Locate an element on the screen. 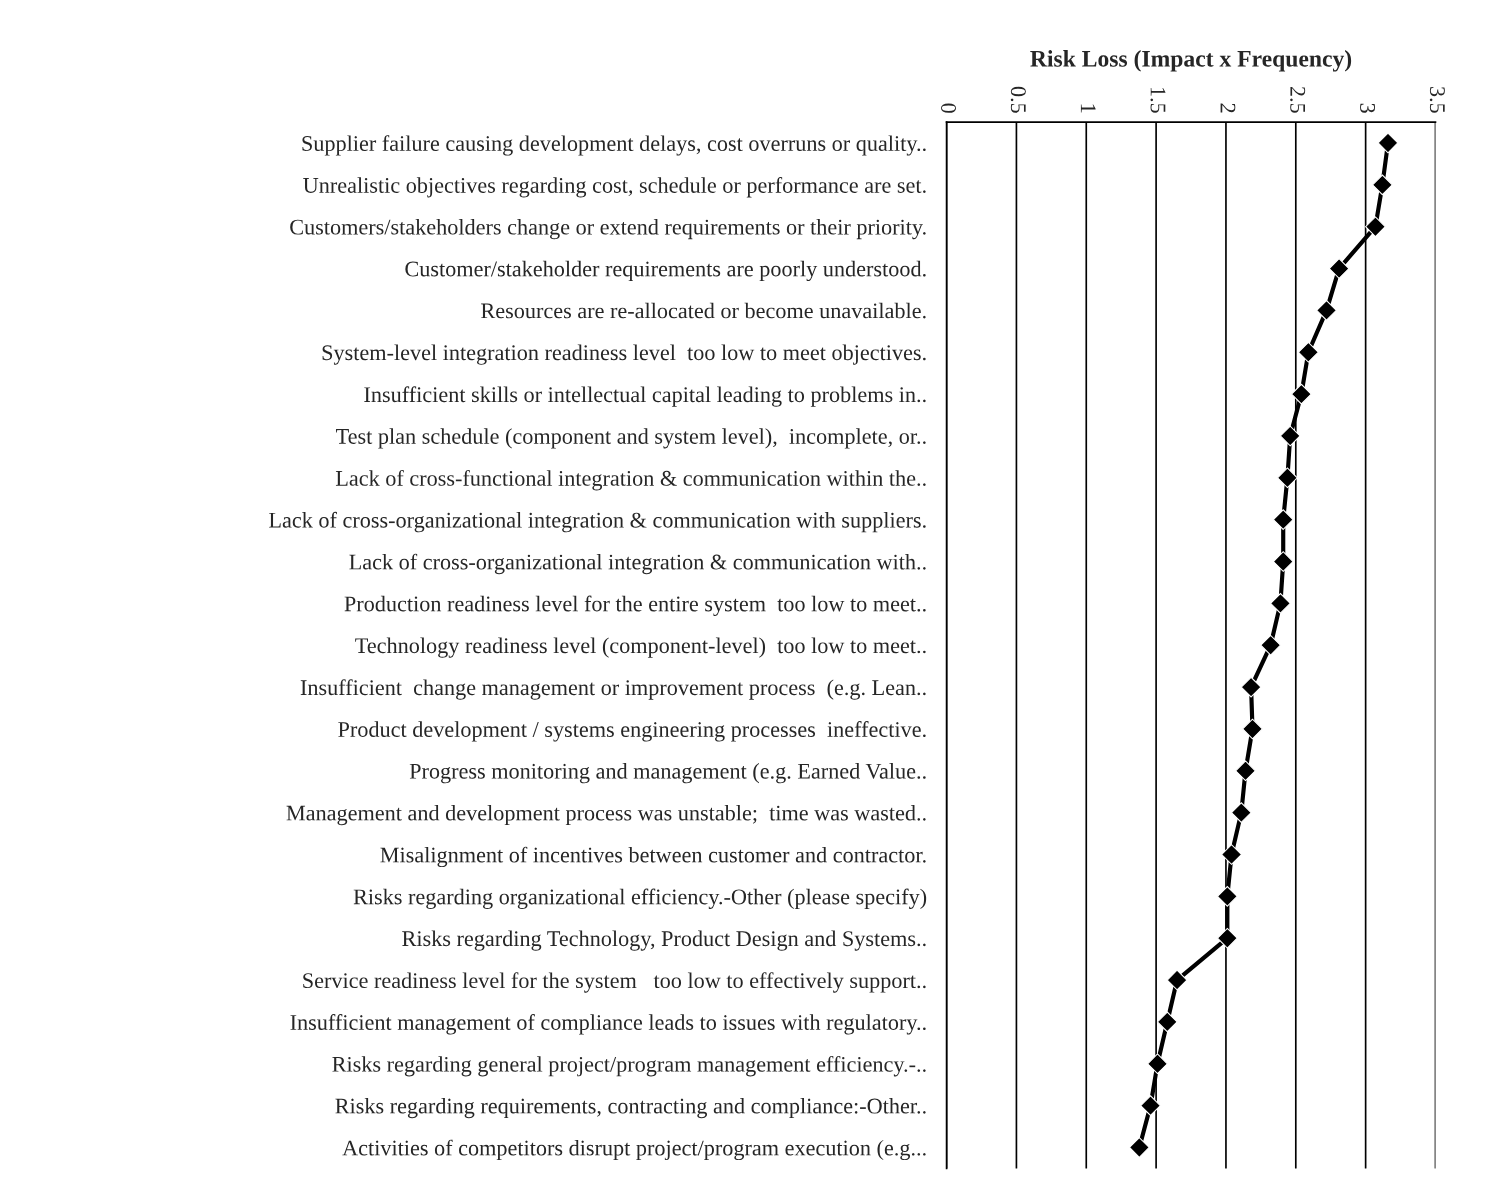  x-tick-label: 3.5 is located at coordinates (1437, 100).